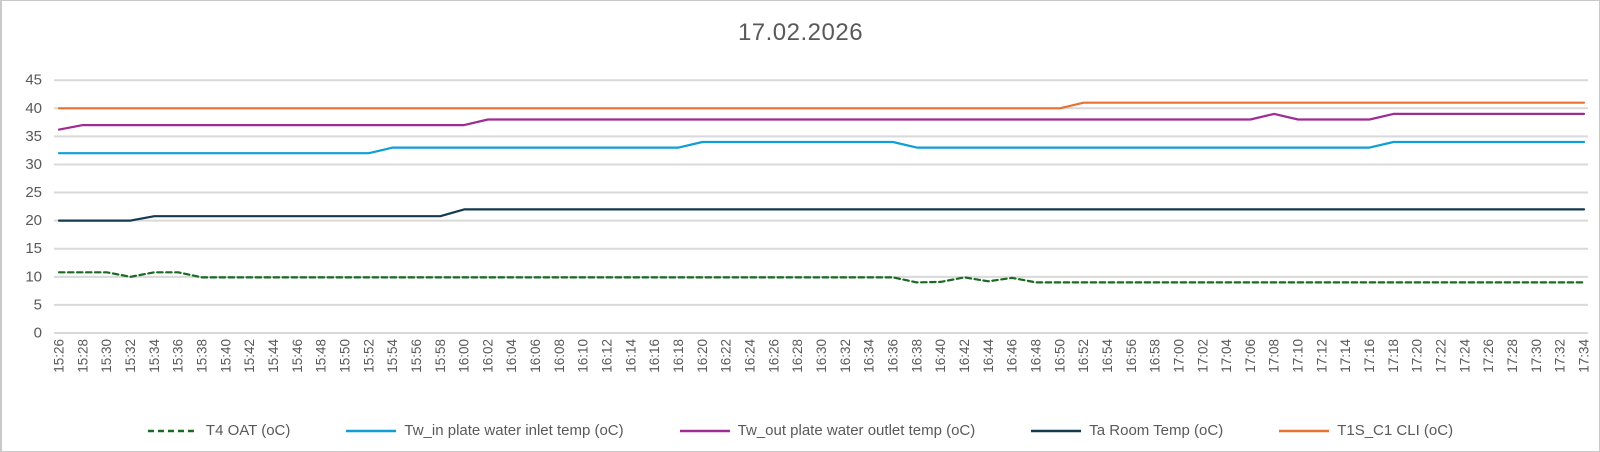 This screenshot has width=1600, height=452. What do you see at coordinates (178, 356) in the screenshot?
I see `x-tick-label: 15:36` at bounding box center [178, 356].